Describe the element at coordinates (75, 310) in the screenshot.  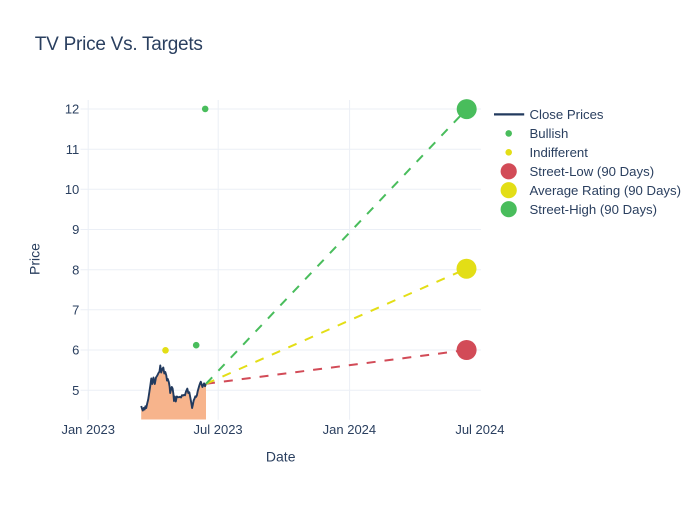
I see `svg-text: 7` at that location.